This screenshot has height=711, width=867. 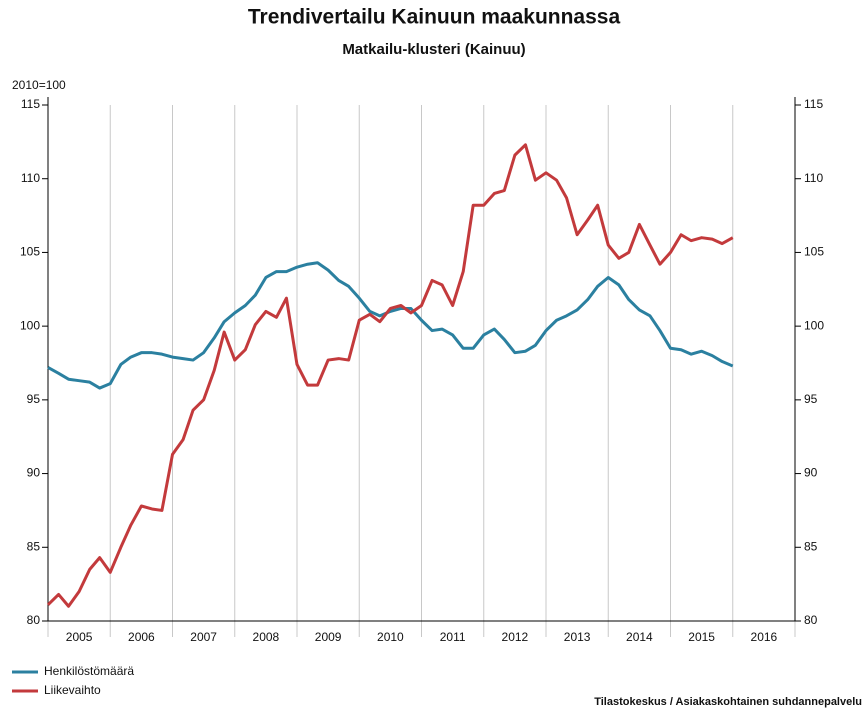 What do you see at coordinates (764, 637) in the screenshot?
I see `x-tick-label: 2016` at bounding box center [764, 637].